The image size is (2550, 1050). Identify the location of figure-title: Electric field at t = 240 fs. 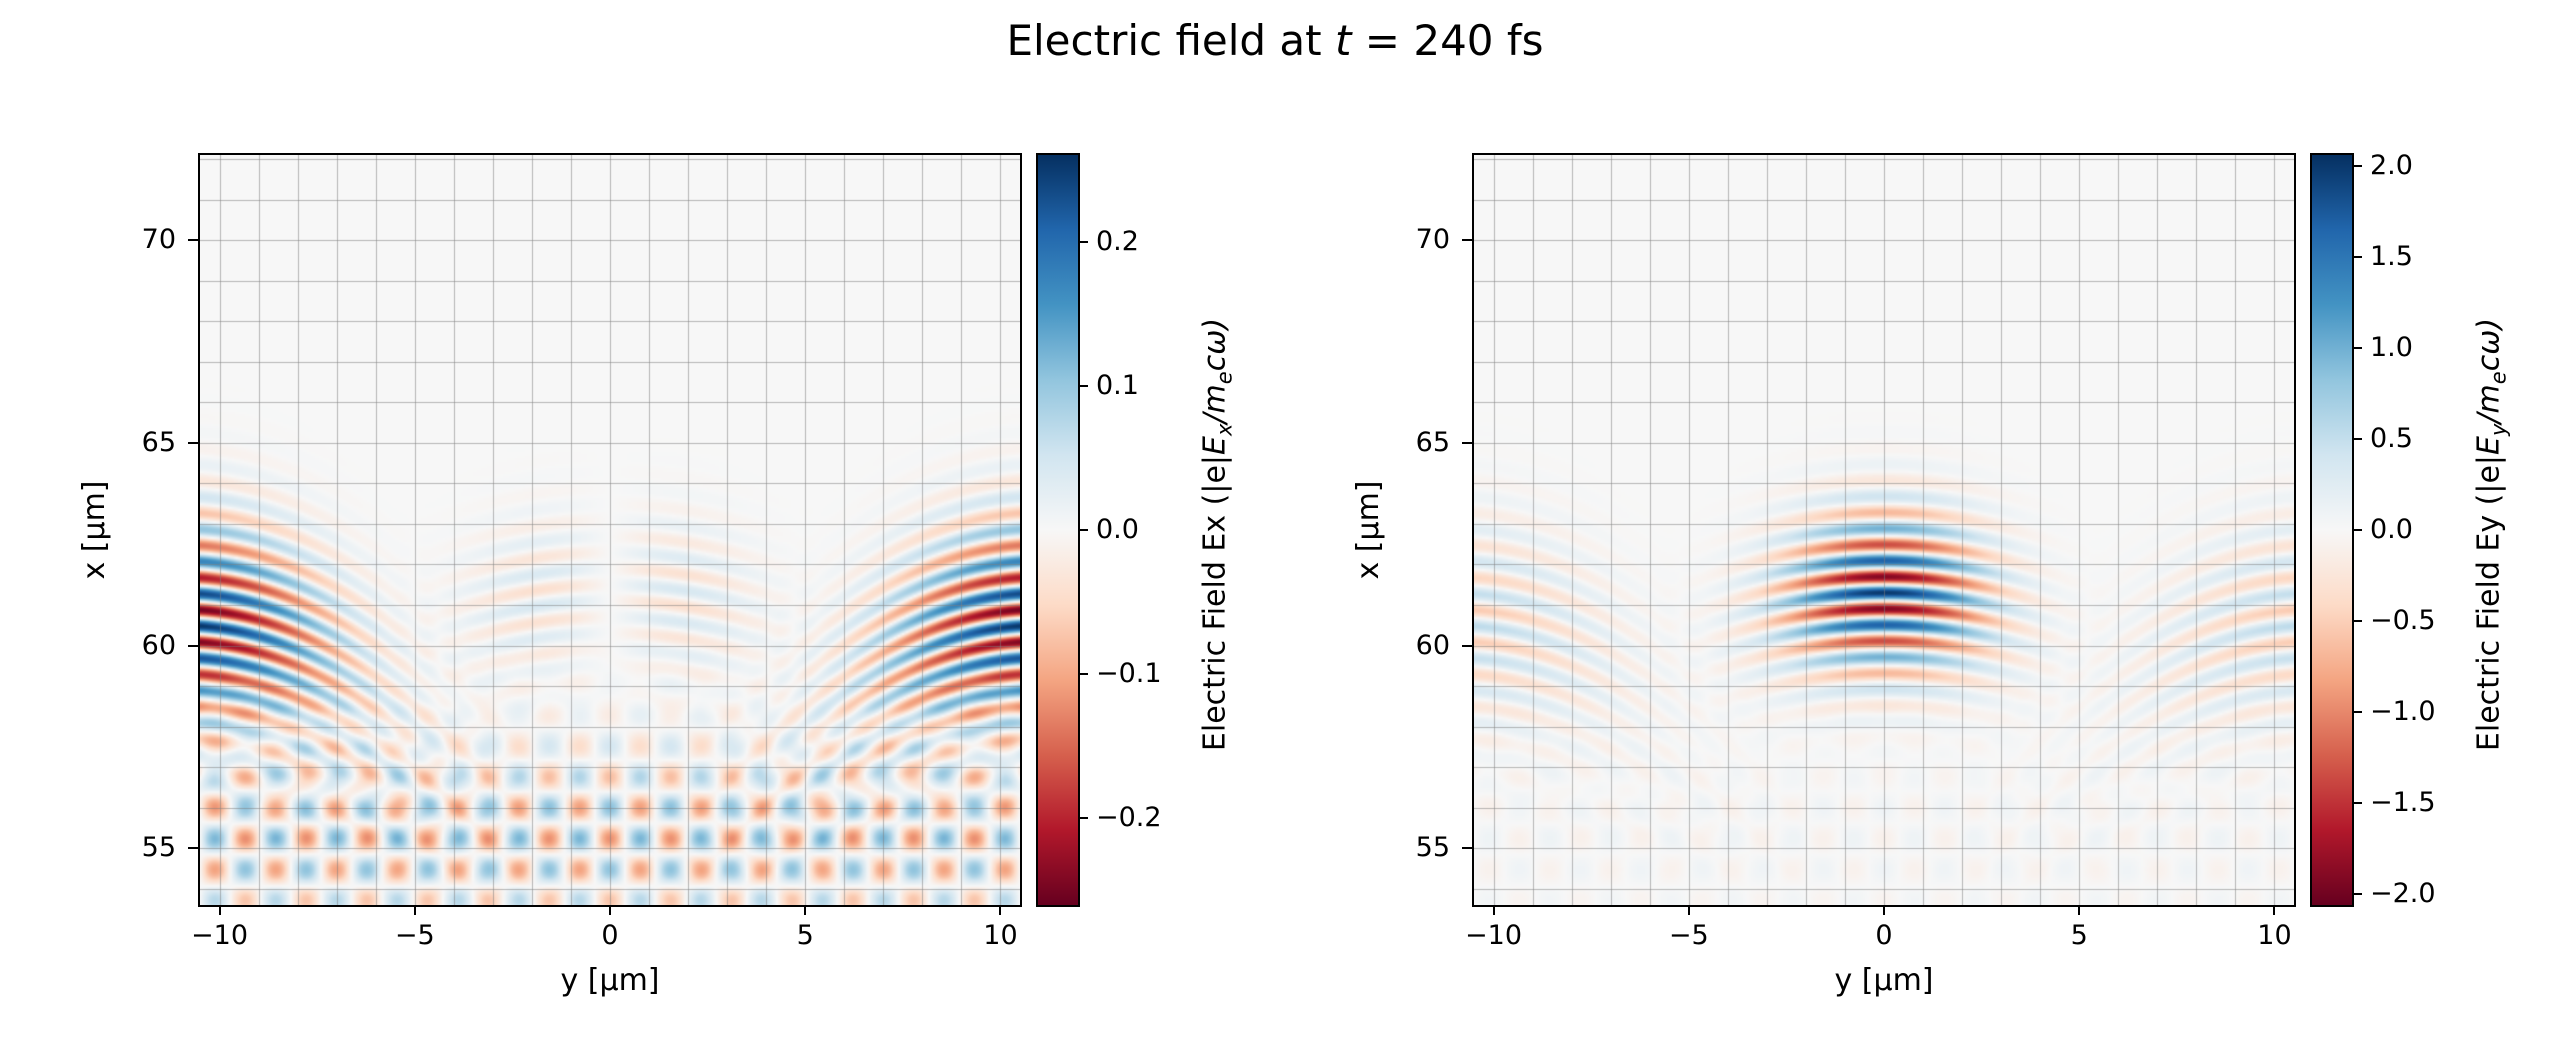
(1275, 41).